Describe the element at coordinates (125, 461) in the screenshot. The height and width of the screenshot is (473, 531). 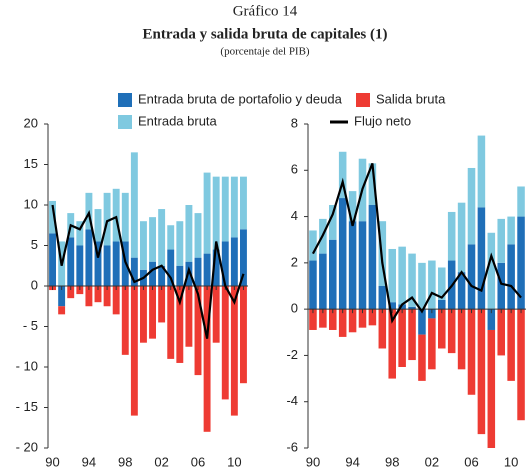
I see `x-tick-label: 98` at that location.